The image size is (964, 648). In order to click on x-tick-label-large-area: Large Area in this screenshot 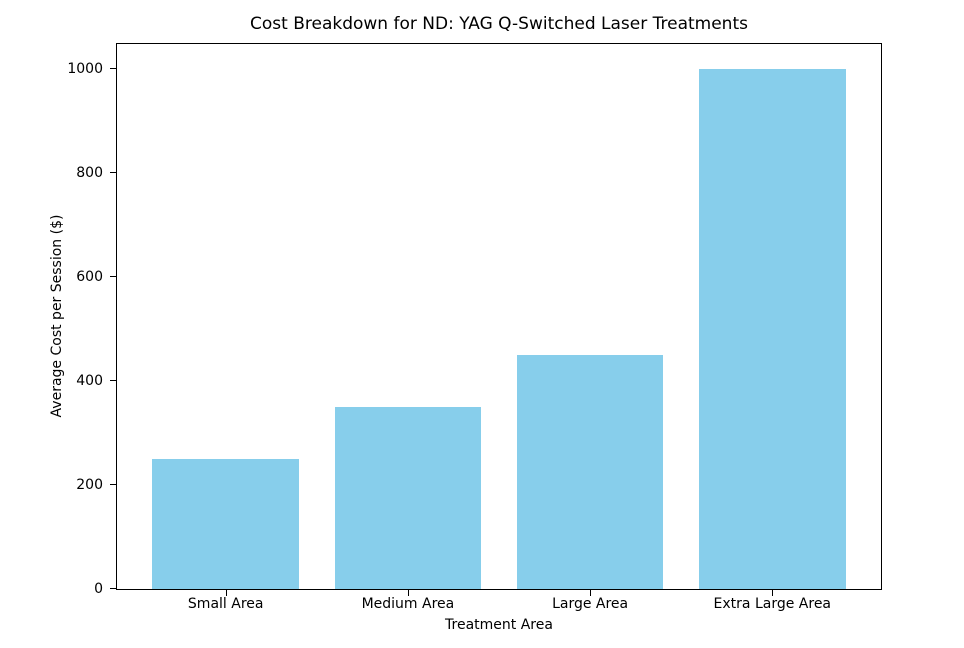, I will do `click(590, 604)`.